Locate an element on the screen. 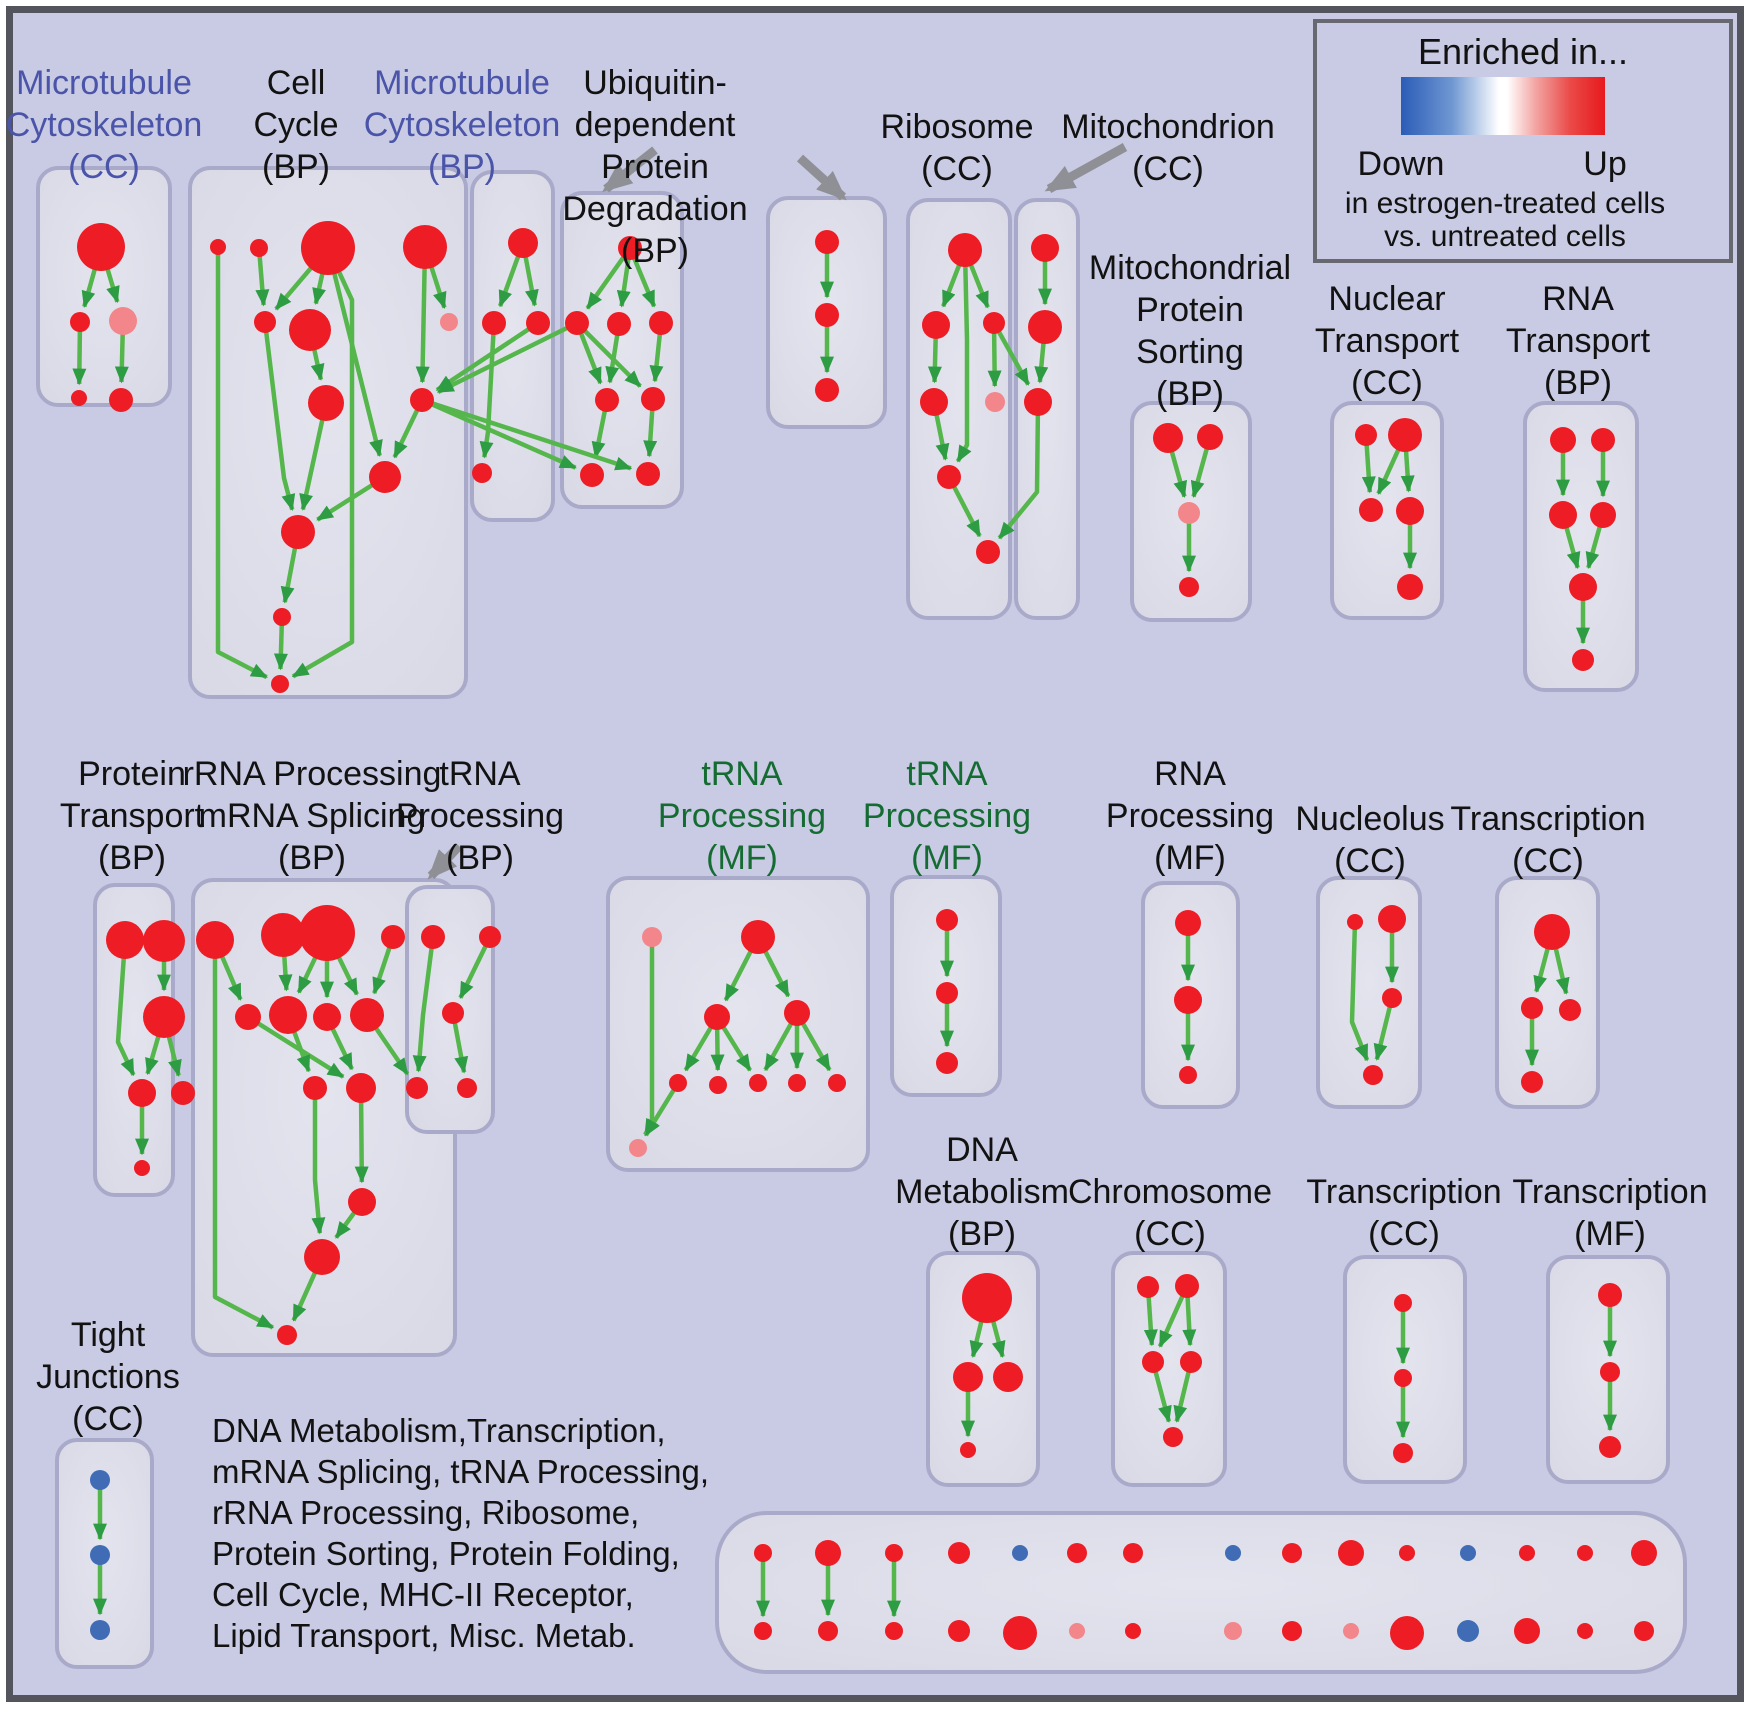  trna-bp-arrow is located at coordinates (445, 861).